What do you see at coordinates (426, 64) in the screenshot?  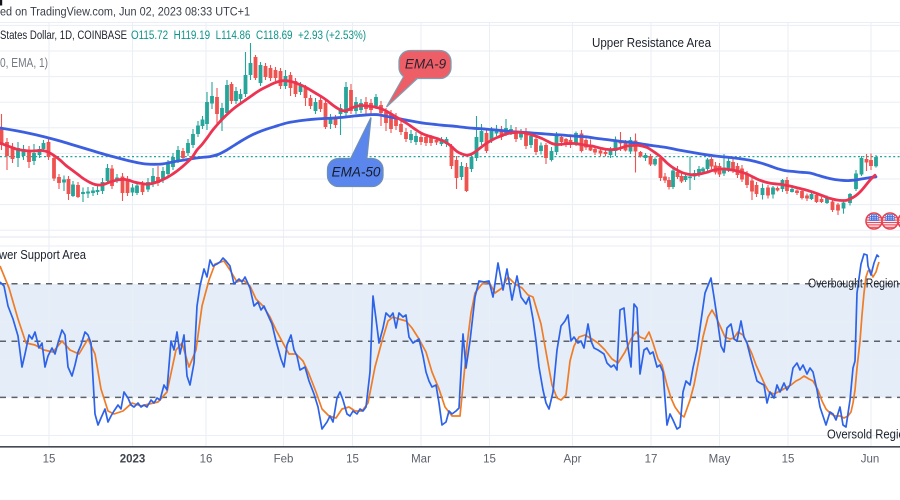 I see `svg-text: EMA-9` at bounding box center [426, 64].